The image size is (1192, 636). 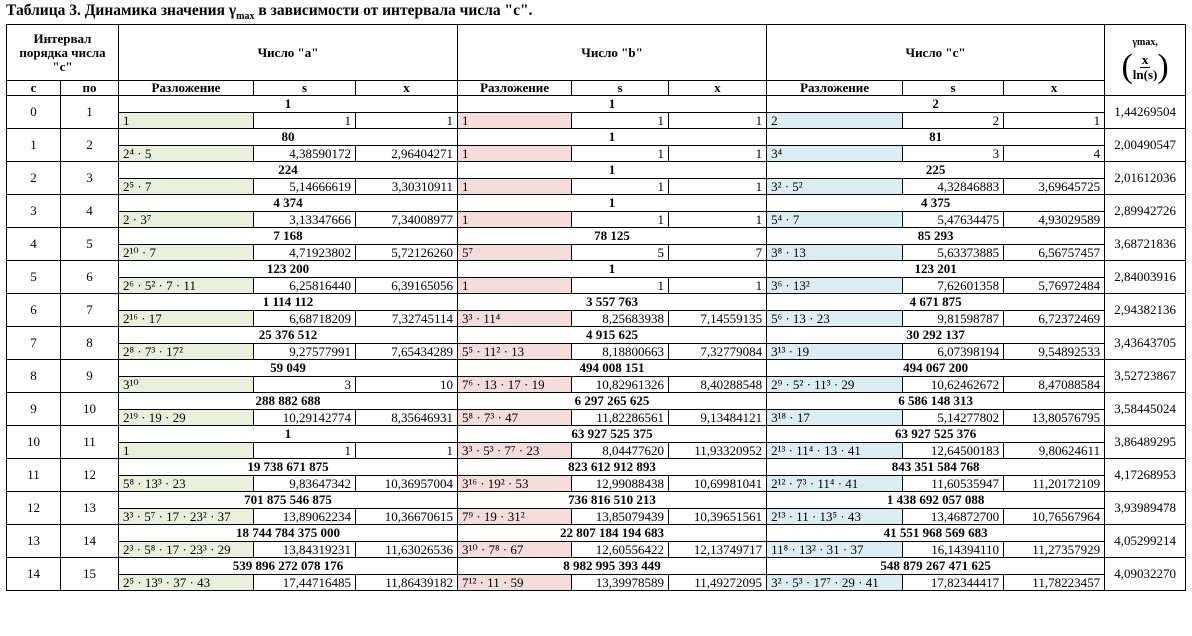 I want to click on number-a-value: 4 374, so click(x=288, y=203).